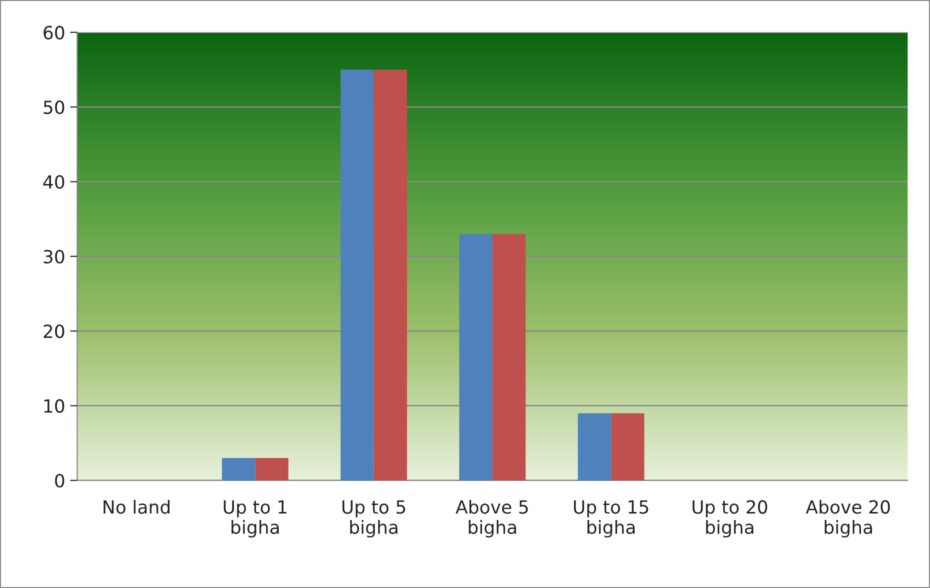 The height and width of the screenshot is (588, 930). Describe the element at coordinates (137, 507) in the screenshot. I see `x-tick-label: No land` at that location.